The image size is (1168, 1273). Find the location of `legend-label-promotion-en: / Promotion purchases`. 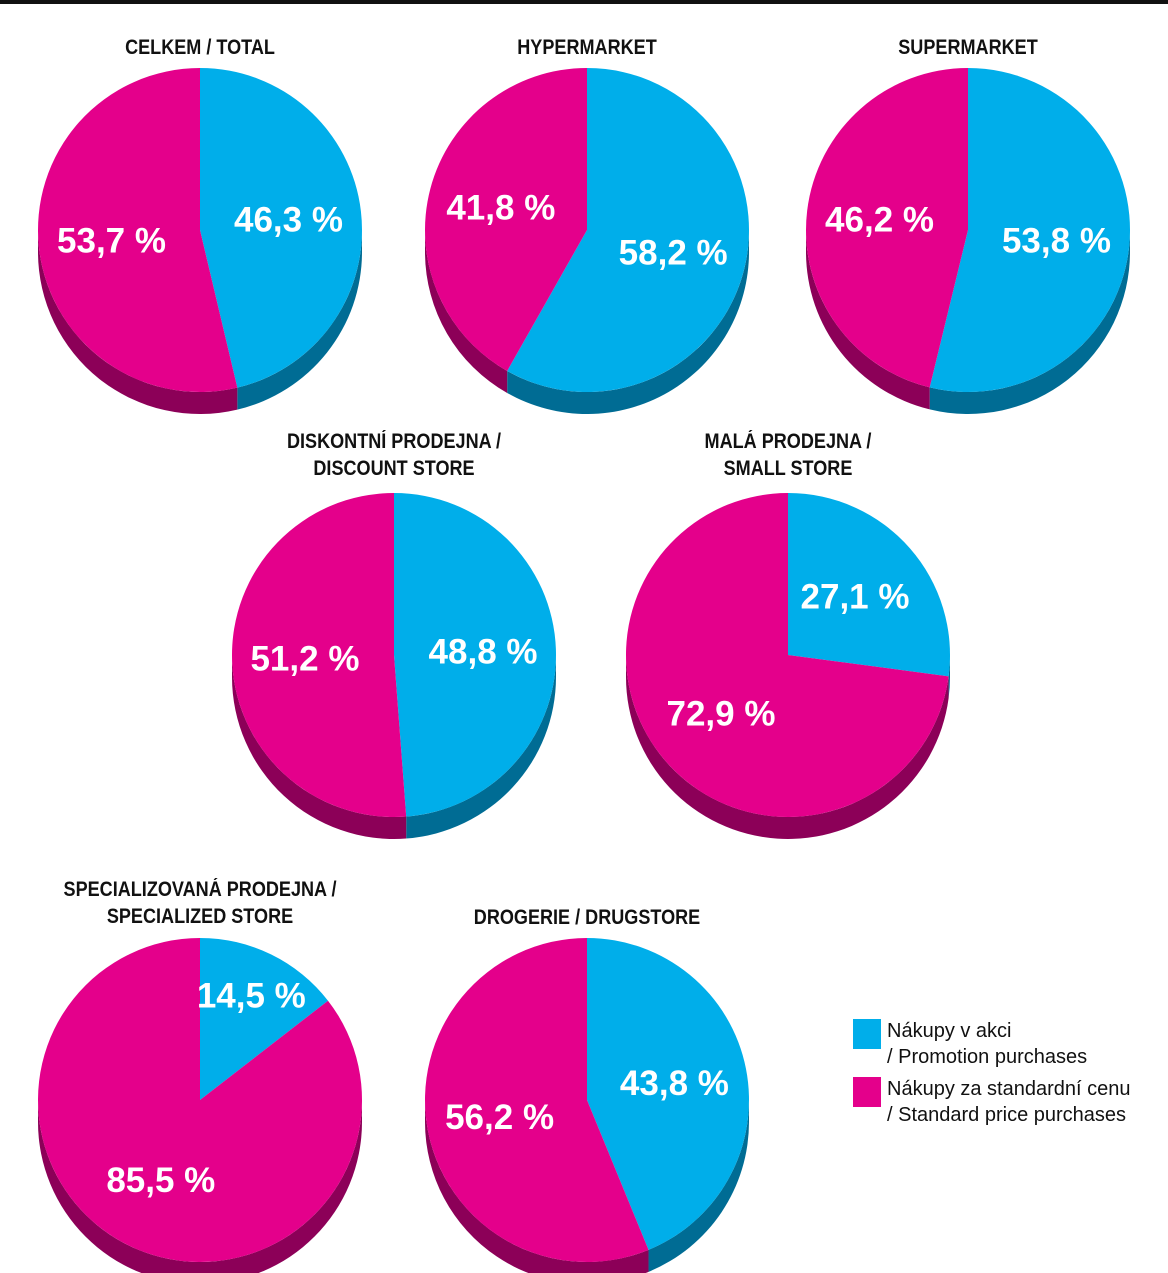

legend-label-promotion-en: / Promotion purchases is located at coordinates (987, 1057).